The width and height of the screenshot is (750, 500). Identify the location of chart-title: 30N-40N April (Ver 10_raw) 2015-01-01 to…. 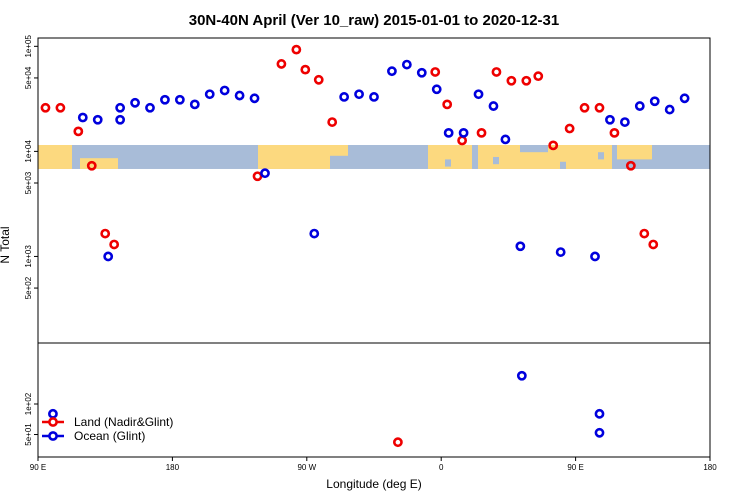
(374, 20).